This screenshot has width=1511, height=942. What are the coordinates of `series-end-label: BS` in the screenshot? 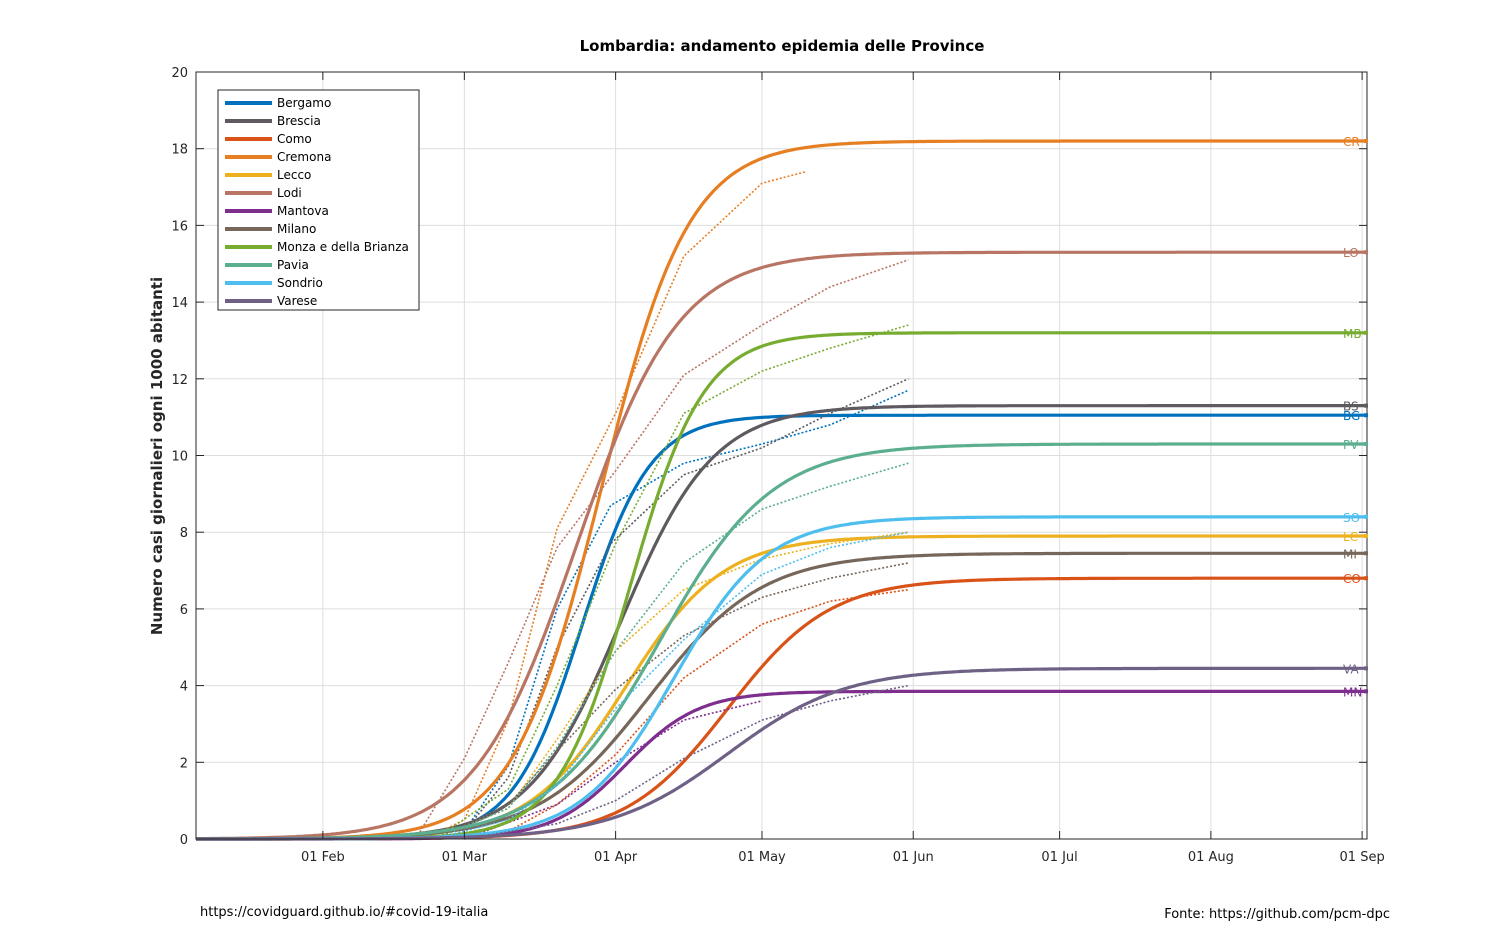 It's located at (1351, 407).